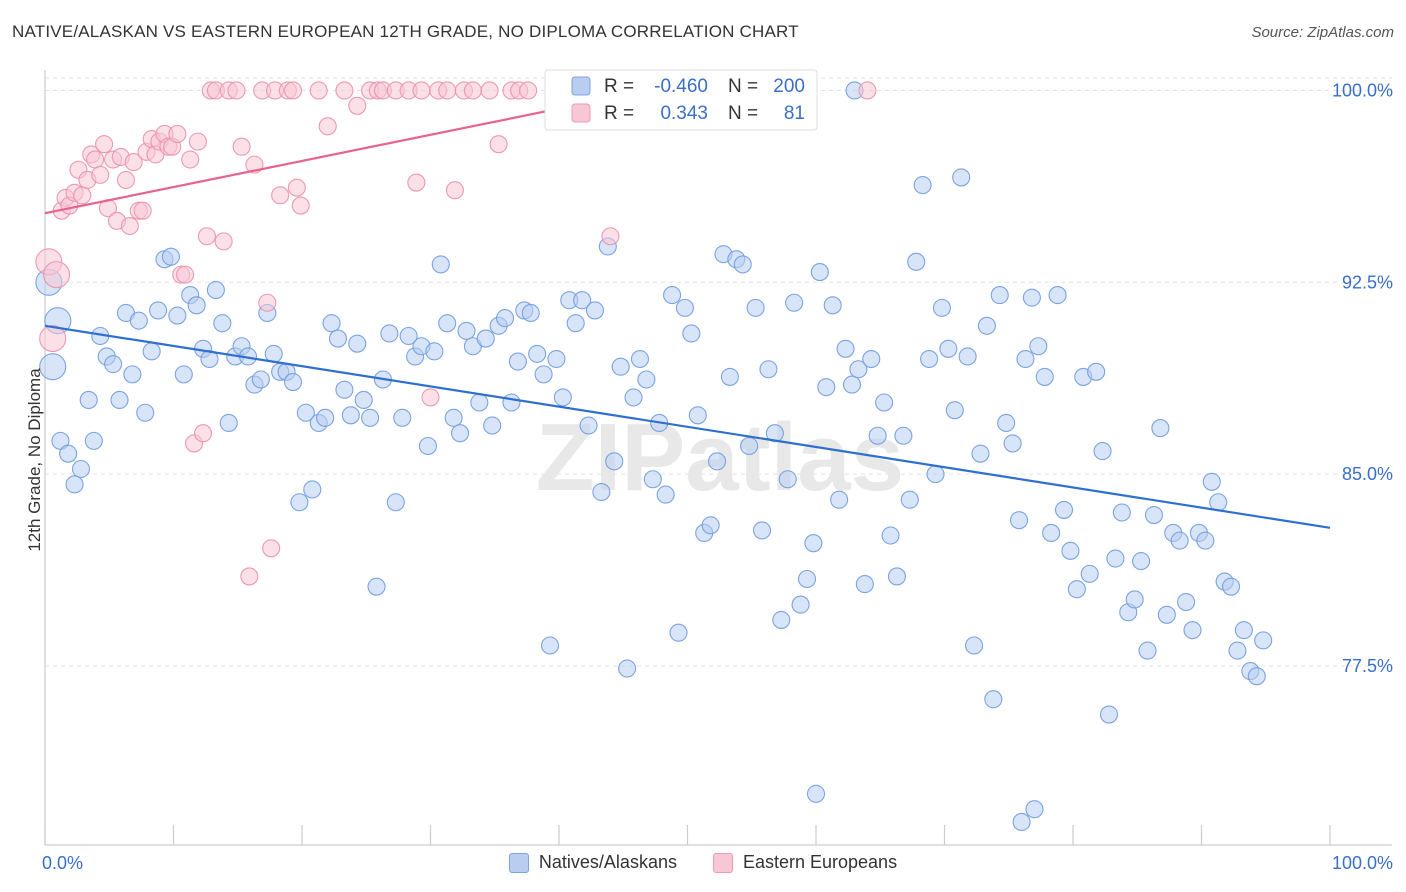 The height and width of the screenshot is (892, 1406). What do you see at coordinates (592, 862) in the screenshot?
I see `bottom-legend-item-natives: Natives/Alaskans` at bounding box center [592, 862].